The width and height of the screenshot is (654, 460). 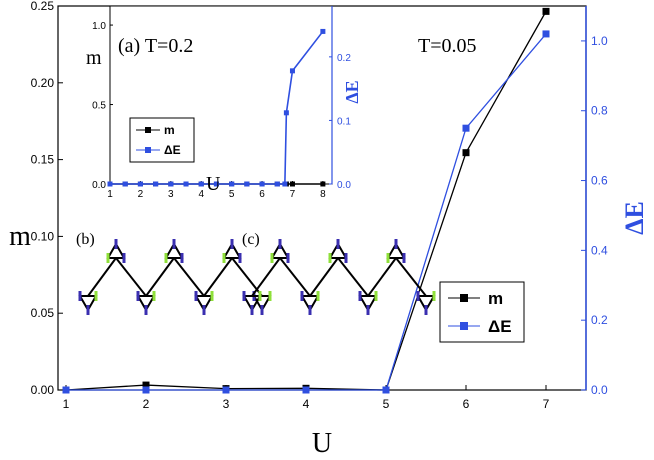 I want to click on inset-y-tick-label: 0.0, so click(x=99, y=185).